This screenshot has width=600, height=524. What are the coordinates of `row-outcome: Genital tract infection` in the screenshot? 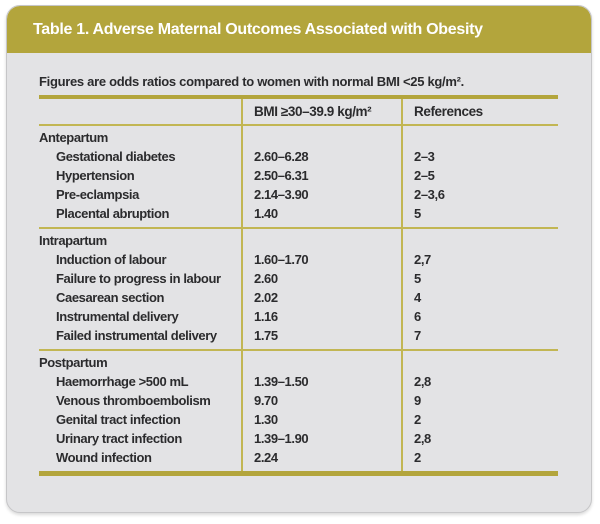 It's located at (118, 419).